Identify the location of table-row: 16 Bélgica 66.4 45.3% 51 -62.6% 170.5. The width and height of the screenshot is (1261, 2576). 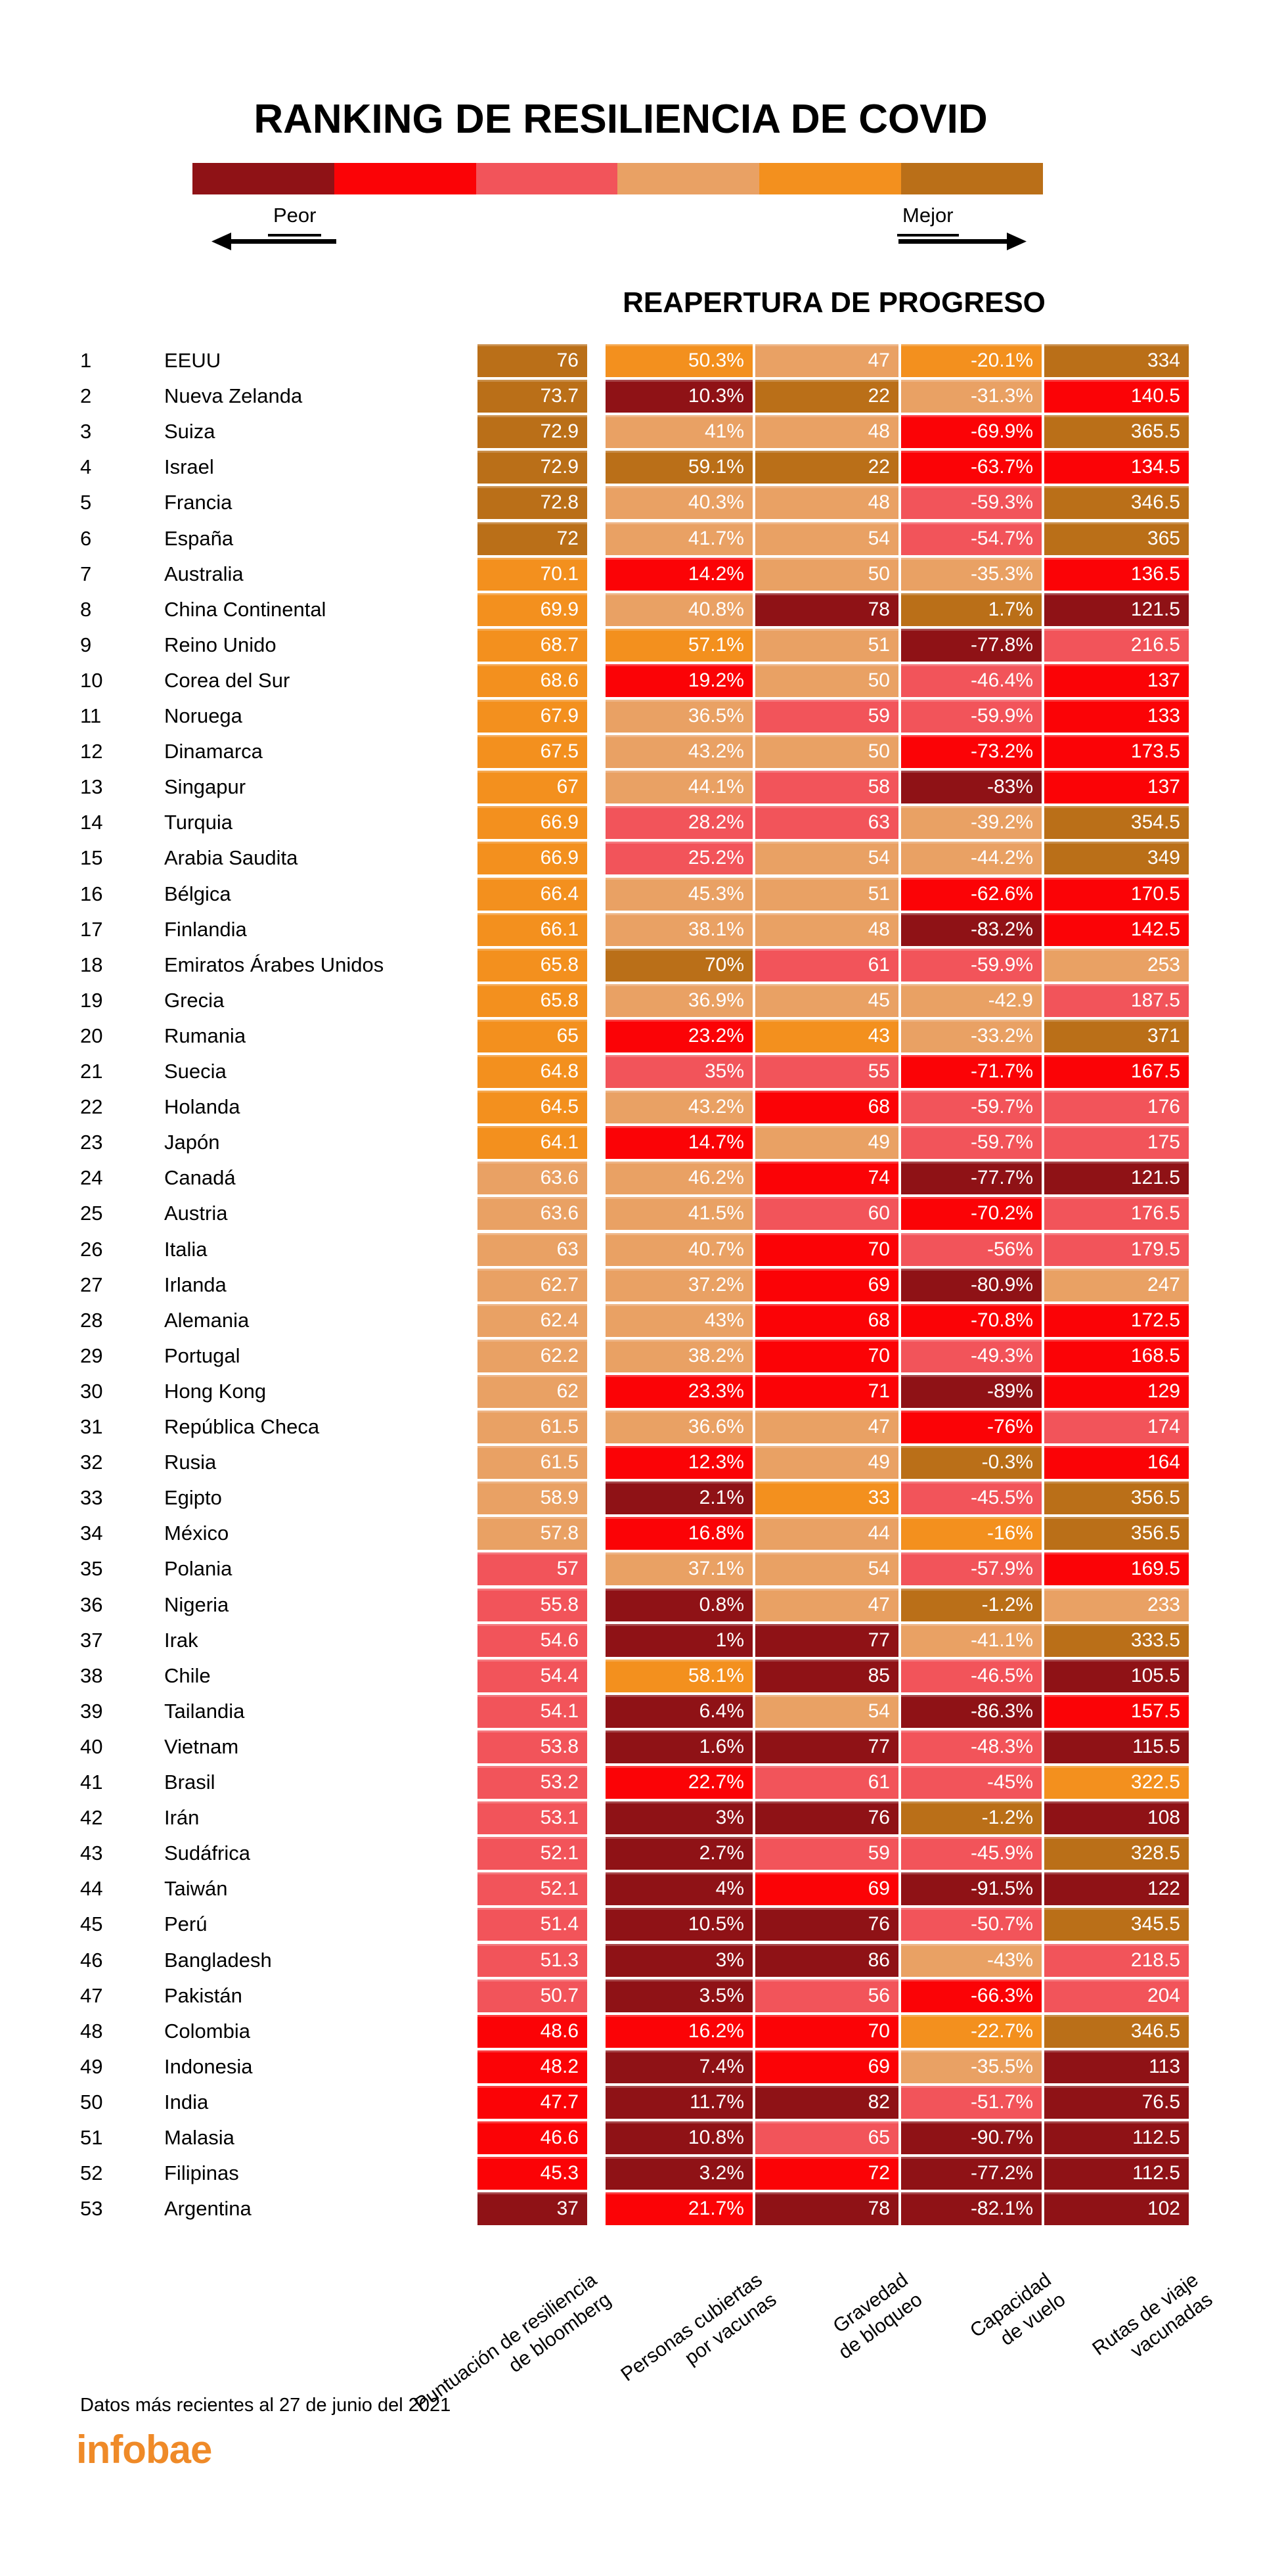
(630, 894).